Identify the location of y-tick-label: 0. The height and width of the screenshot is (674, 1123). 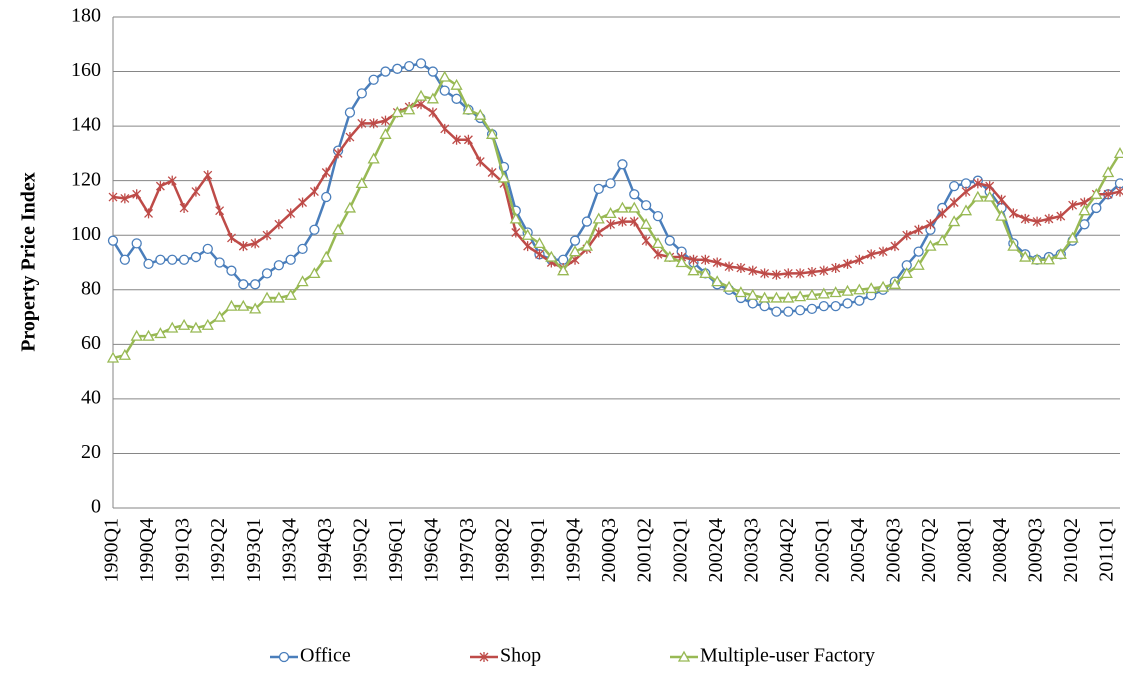
(96, 507).